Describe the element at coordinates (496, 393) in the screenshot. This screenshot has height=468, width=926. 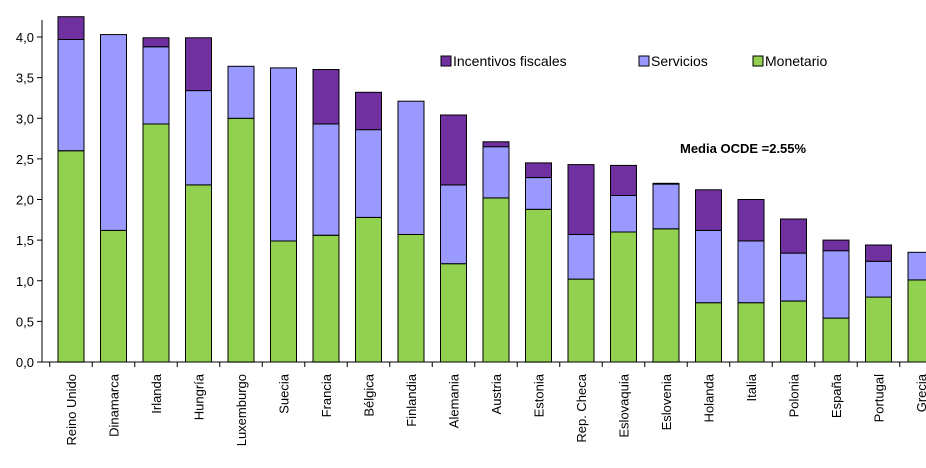
I see `x-tick-label: Austria` at that location.